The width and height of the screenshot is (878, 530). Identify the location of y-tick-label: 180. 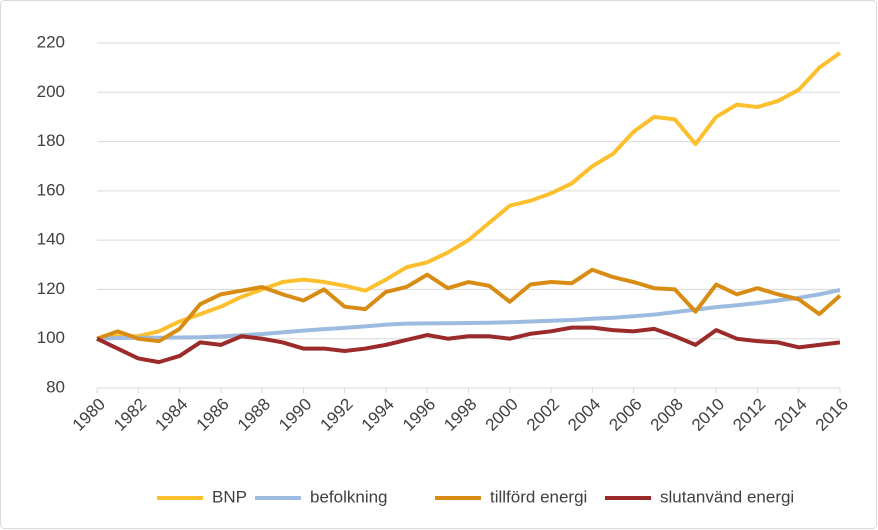
(51, 140).